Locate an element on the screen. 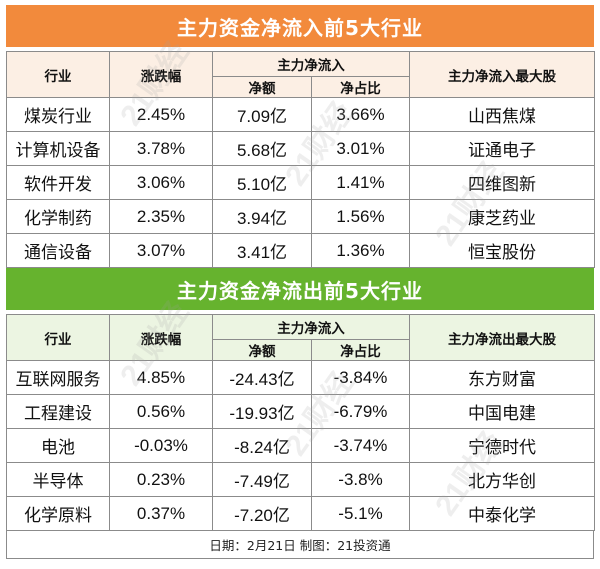  table-row: 煤炭行业 2.45% 7.09亿 3.66% 山西焦煤 is located at coordinates (300, 114).